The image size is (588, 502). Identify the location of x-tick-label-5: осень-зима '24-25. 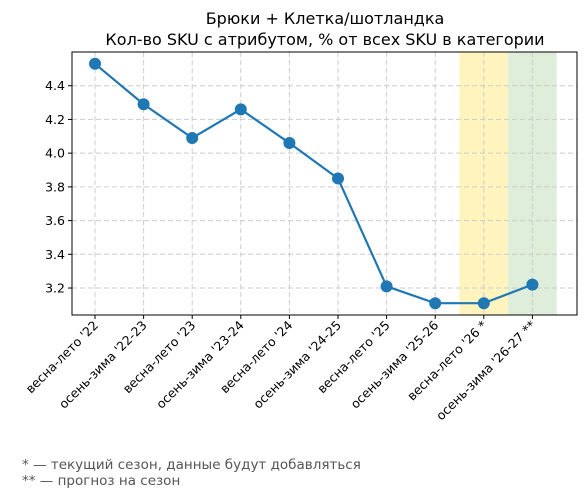
(297, 365).